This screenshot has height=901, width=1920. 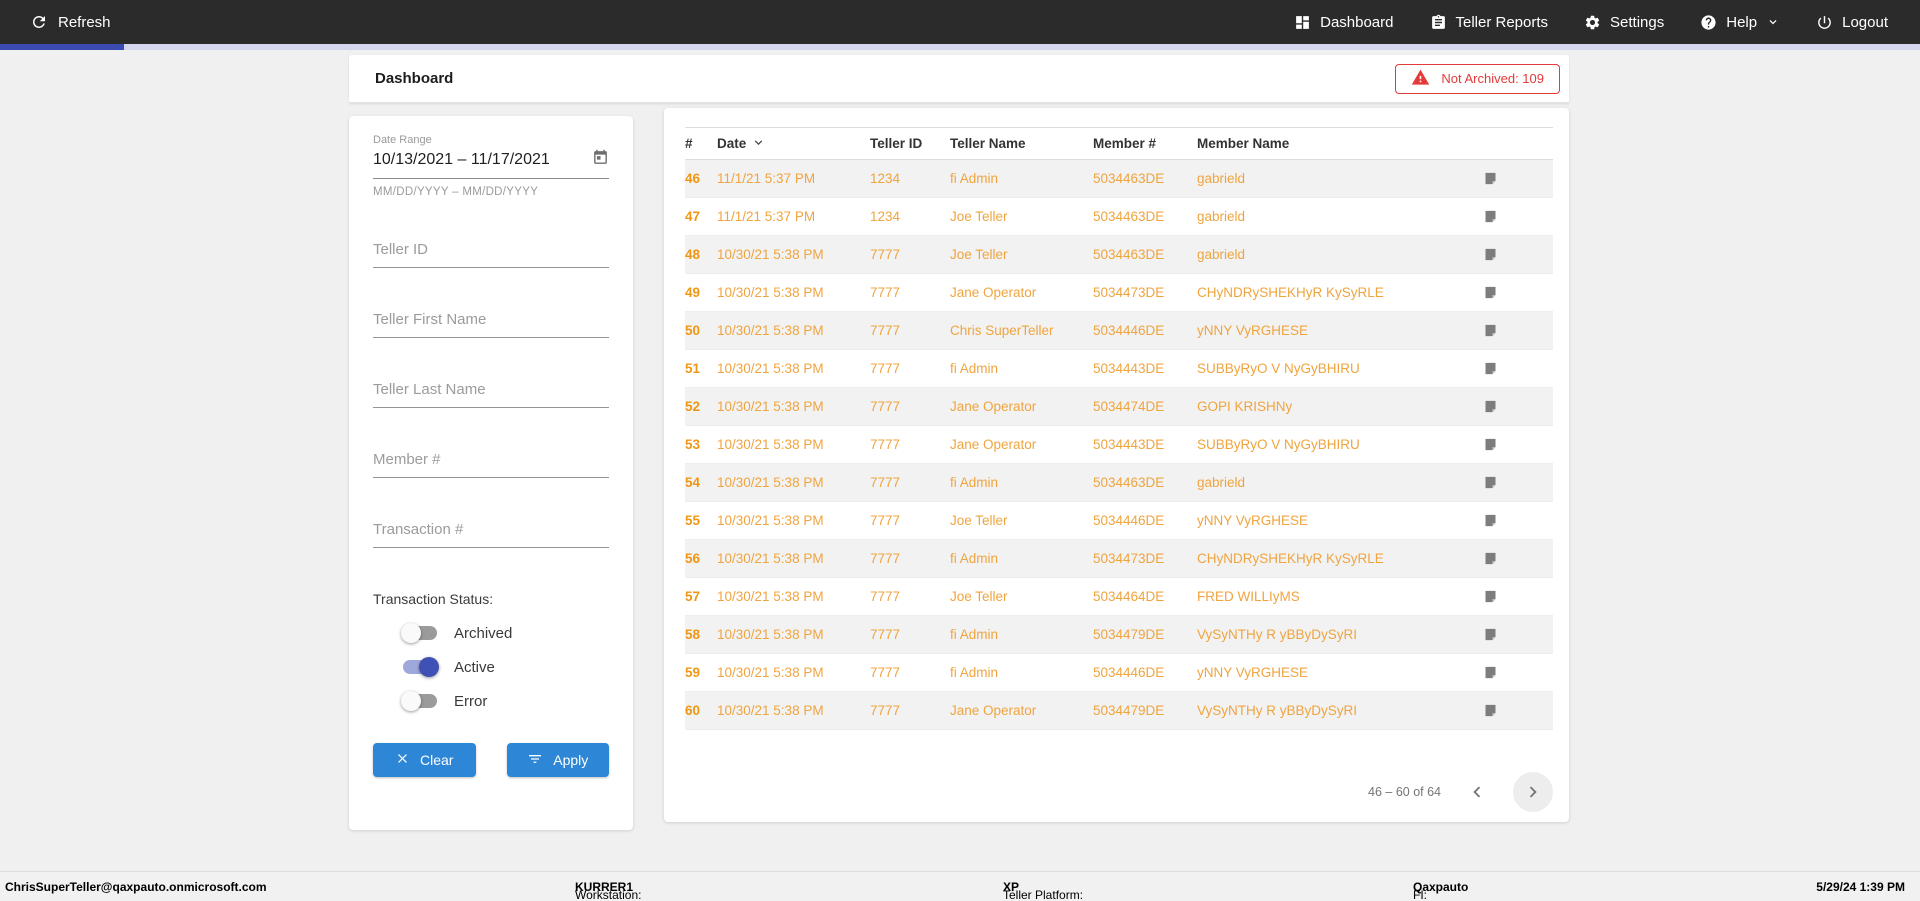 What do you see at coordinates (491, 533) in the screenshot?
I see `transaction-number-input` at bounding box center [491, 533].